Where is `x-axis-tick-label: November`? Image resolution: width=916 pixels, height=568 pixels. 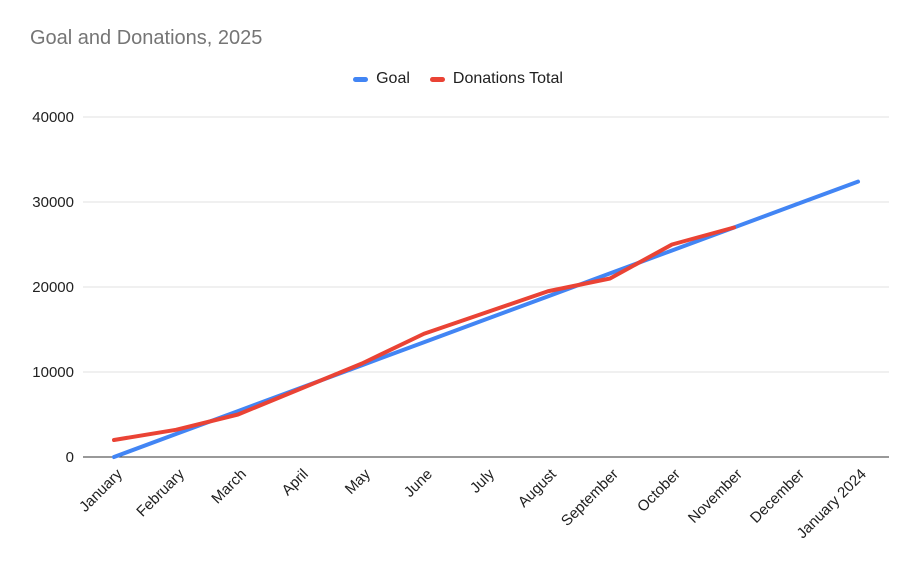
x-axis-tick-label: November is located at coordinates (715, 496).